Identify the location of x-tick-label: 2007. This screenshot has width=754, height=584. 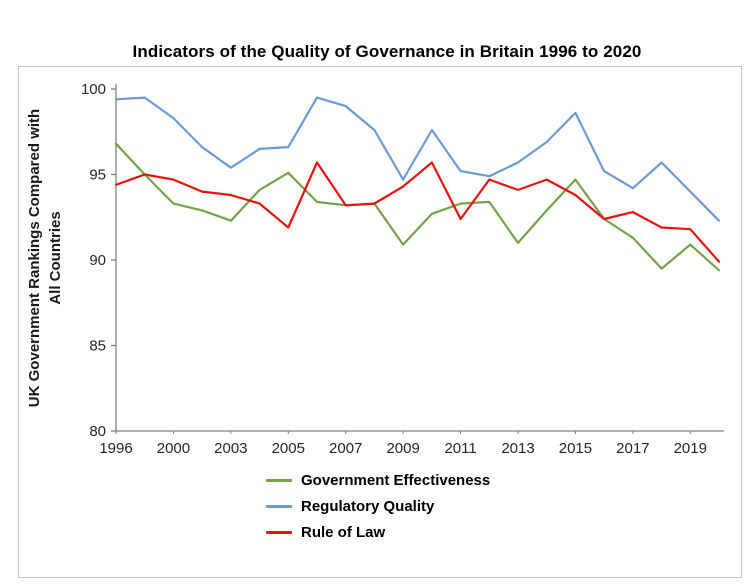
(345, 448).